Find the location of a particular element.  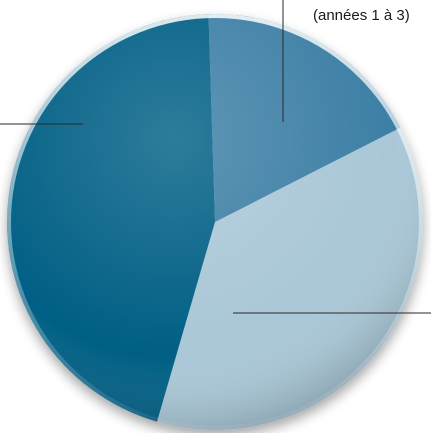

annotation-label: (années 1 à 3) is located at coordinates (361, 15).